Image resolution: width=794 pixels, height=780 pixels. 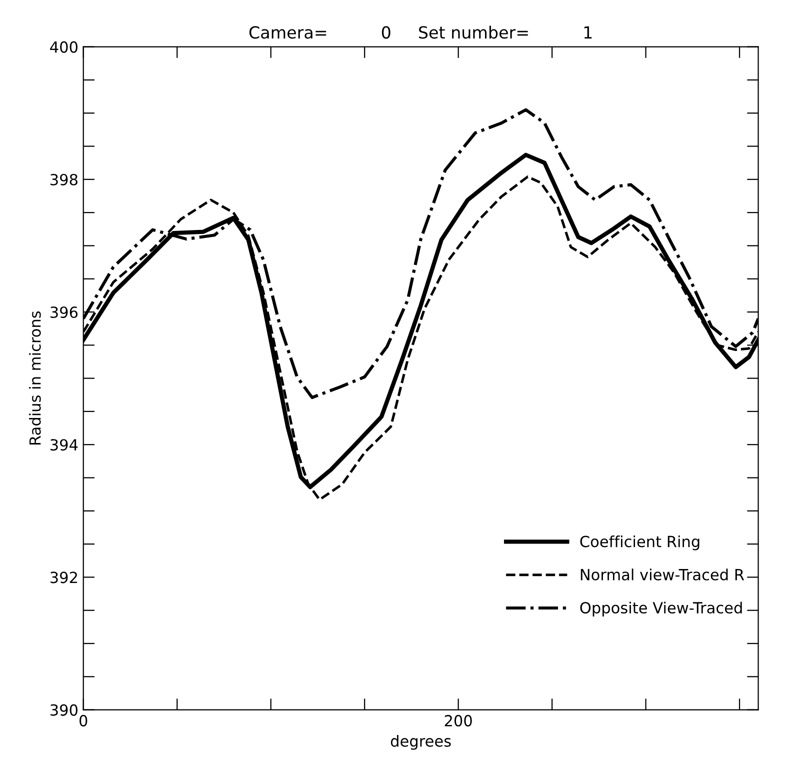 I want to click on legend-label: Opposite View-Traced, so click(x=661, y=609).